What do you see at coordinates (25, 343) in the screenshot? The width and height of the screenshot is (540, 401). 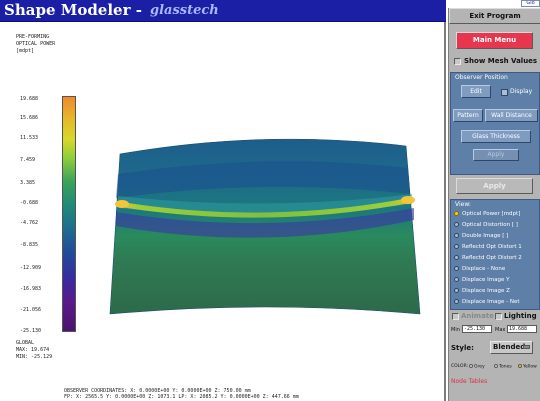 I see `global-label: GLOBAL` at bounding box center [25, 343].